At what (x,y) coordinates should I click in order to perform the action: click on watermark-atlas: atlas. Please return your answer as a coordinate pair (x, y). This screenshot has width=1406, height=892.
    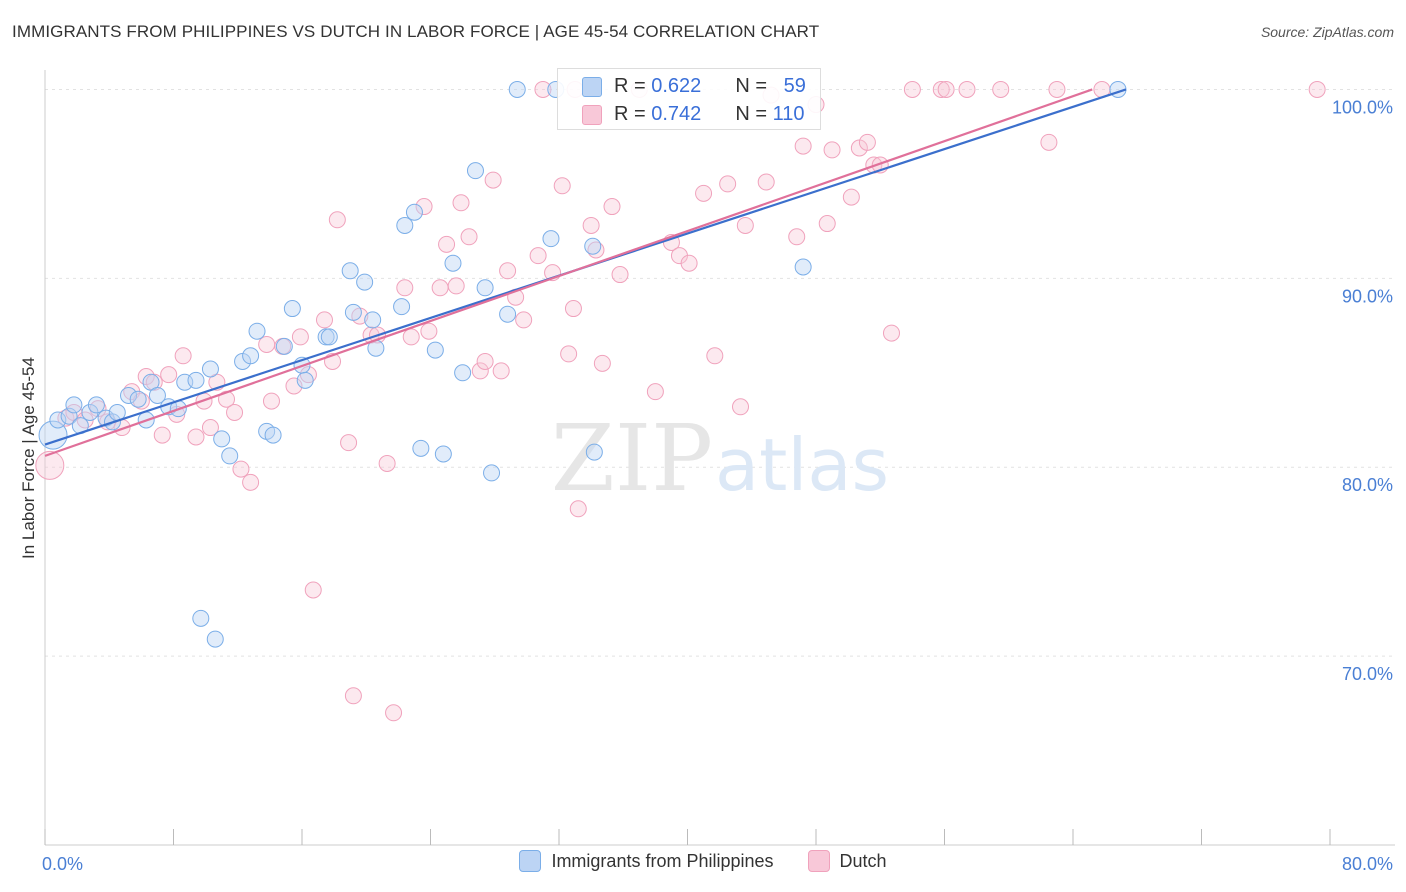
    Looking at the image, I should click on (802, 465).